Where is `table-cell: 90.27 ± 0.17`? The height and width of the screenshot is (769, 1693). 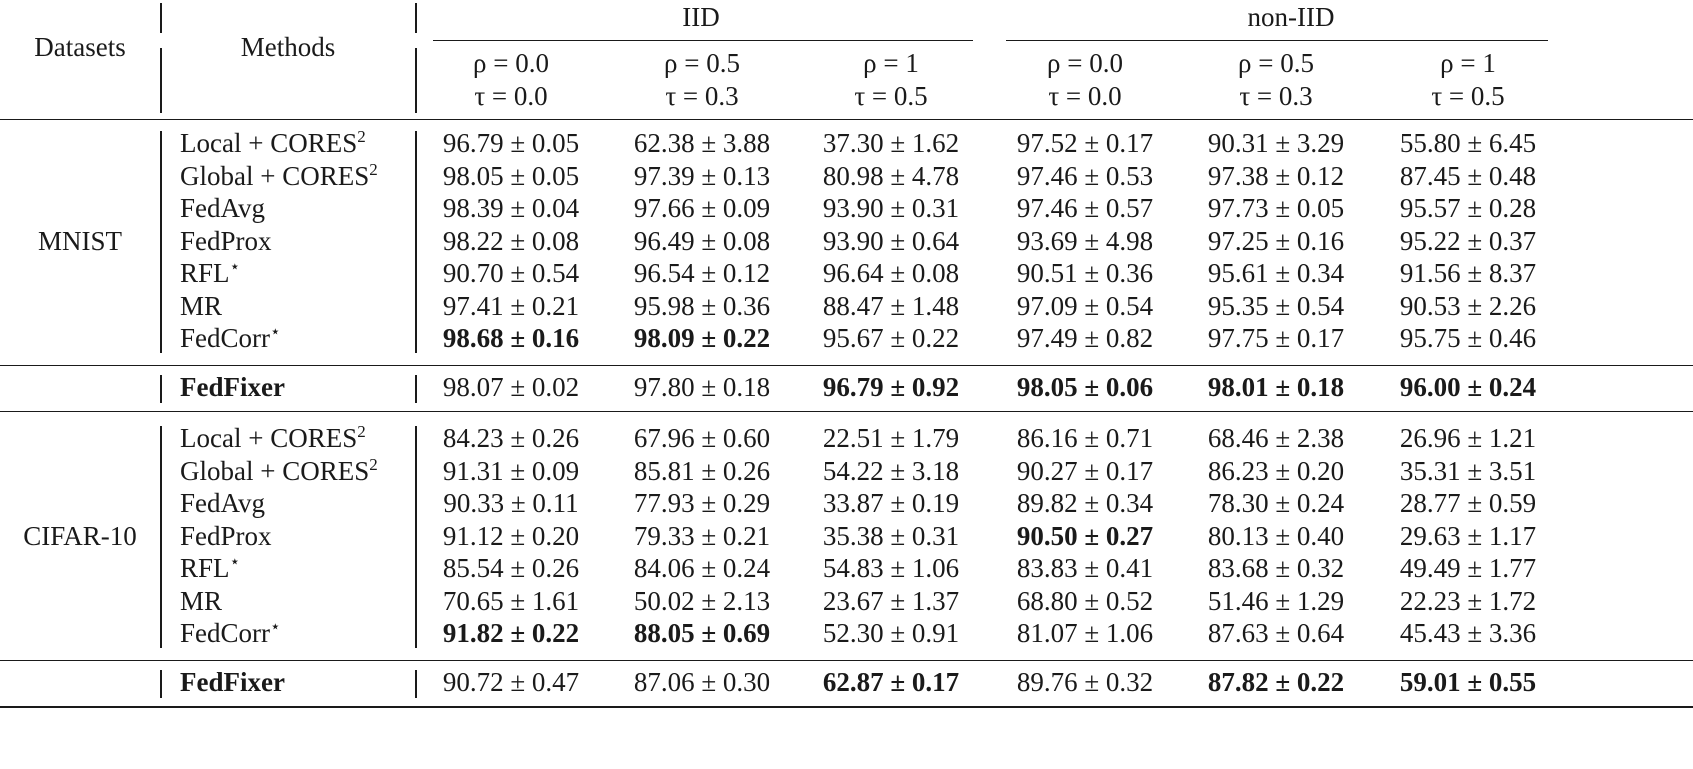 table-cell: 90.27 ± 0.17 is located at coordinates (1085, 470).